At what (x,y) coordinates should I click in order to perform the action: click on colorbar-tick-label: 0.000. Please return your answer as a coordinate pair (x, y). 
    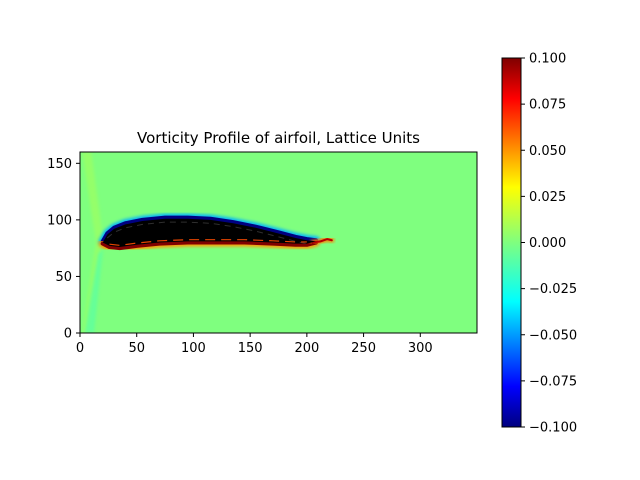
    Looking at the image, I should click on (547, 243).